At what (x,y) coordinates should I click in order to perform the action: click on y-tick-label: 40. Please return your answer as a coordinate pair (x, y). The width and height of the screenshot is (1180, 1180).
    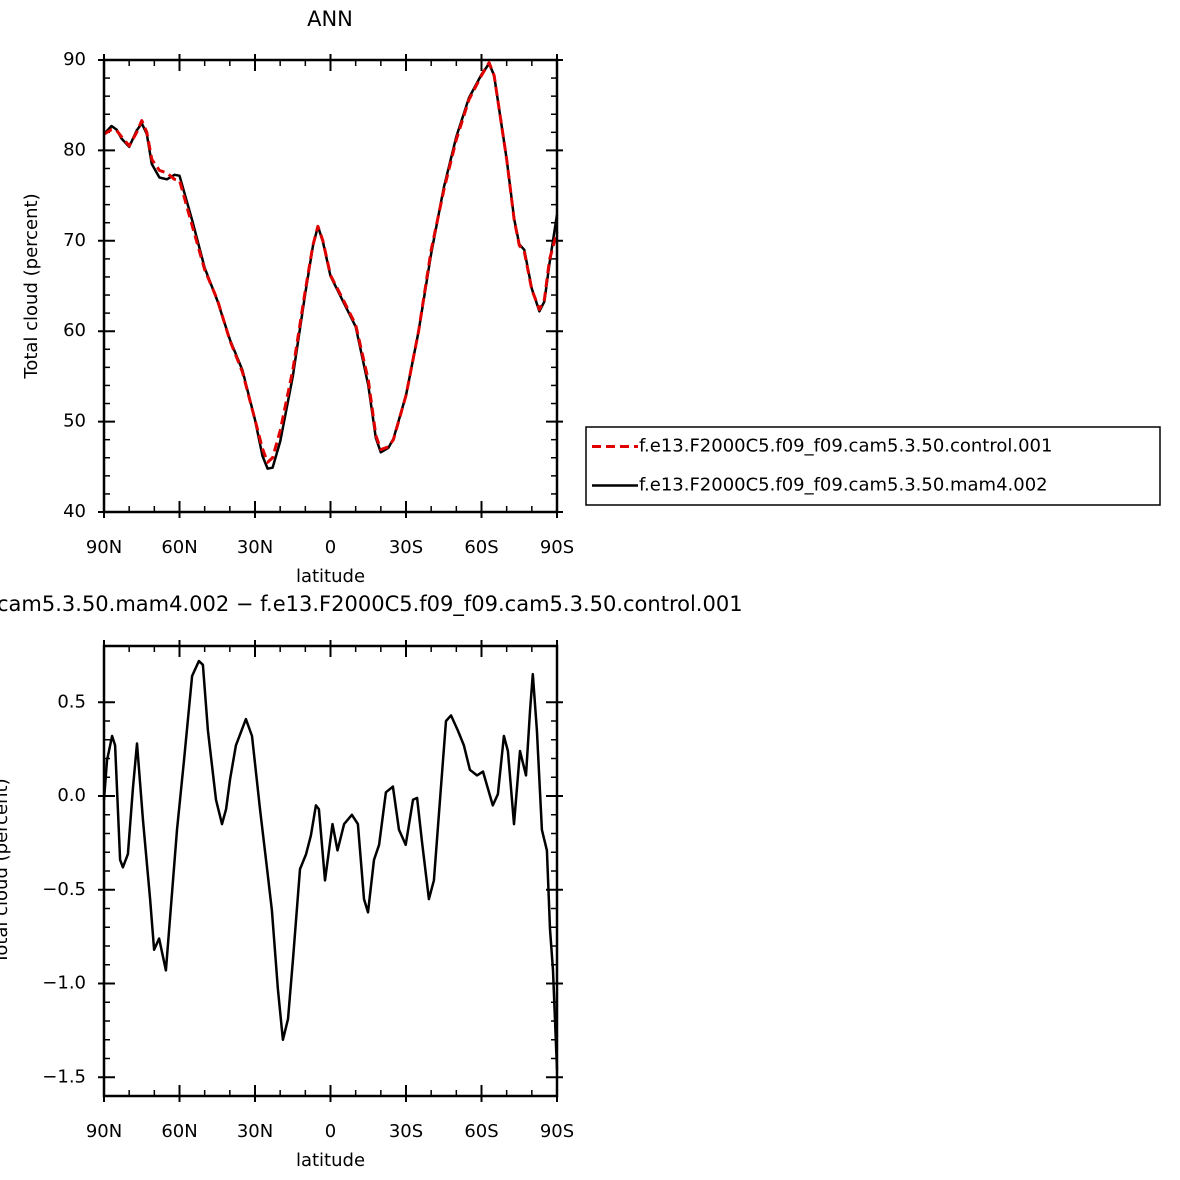
    Looking at the image, I should click on (74, 511).